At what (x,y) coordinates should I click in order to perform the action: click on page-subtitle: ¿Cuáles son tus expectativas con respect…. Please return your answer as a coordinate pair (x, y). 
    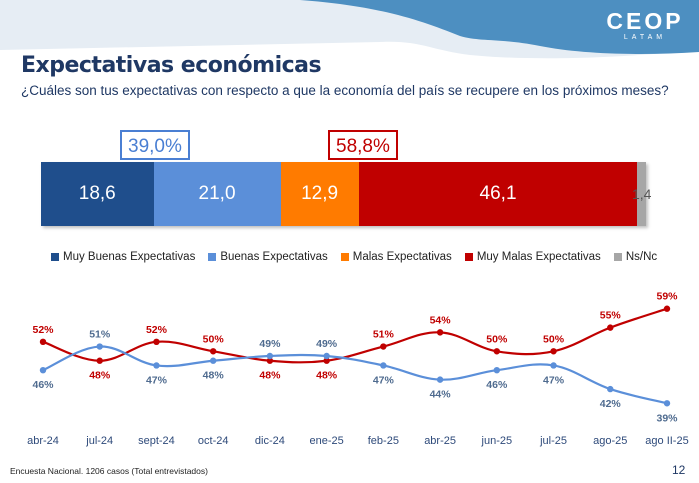
    Looking at the image, I should click on (345, 90).